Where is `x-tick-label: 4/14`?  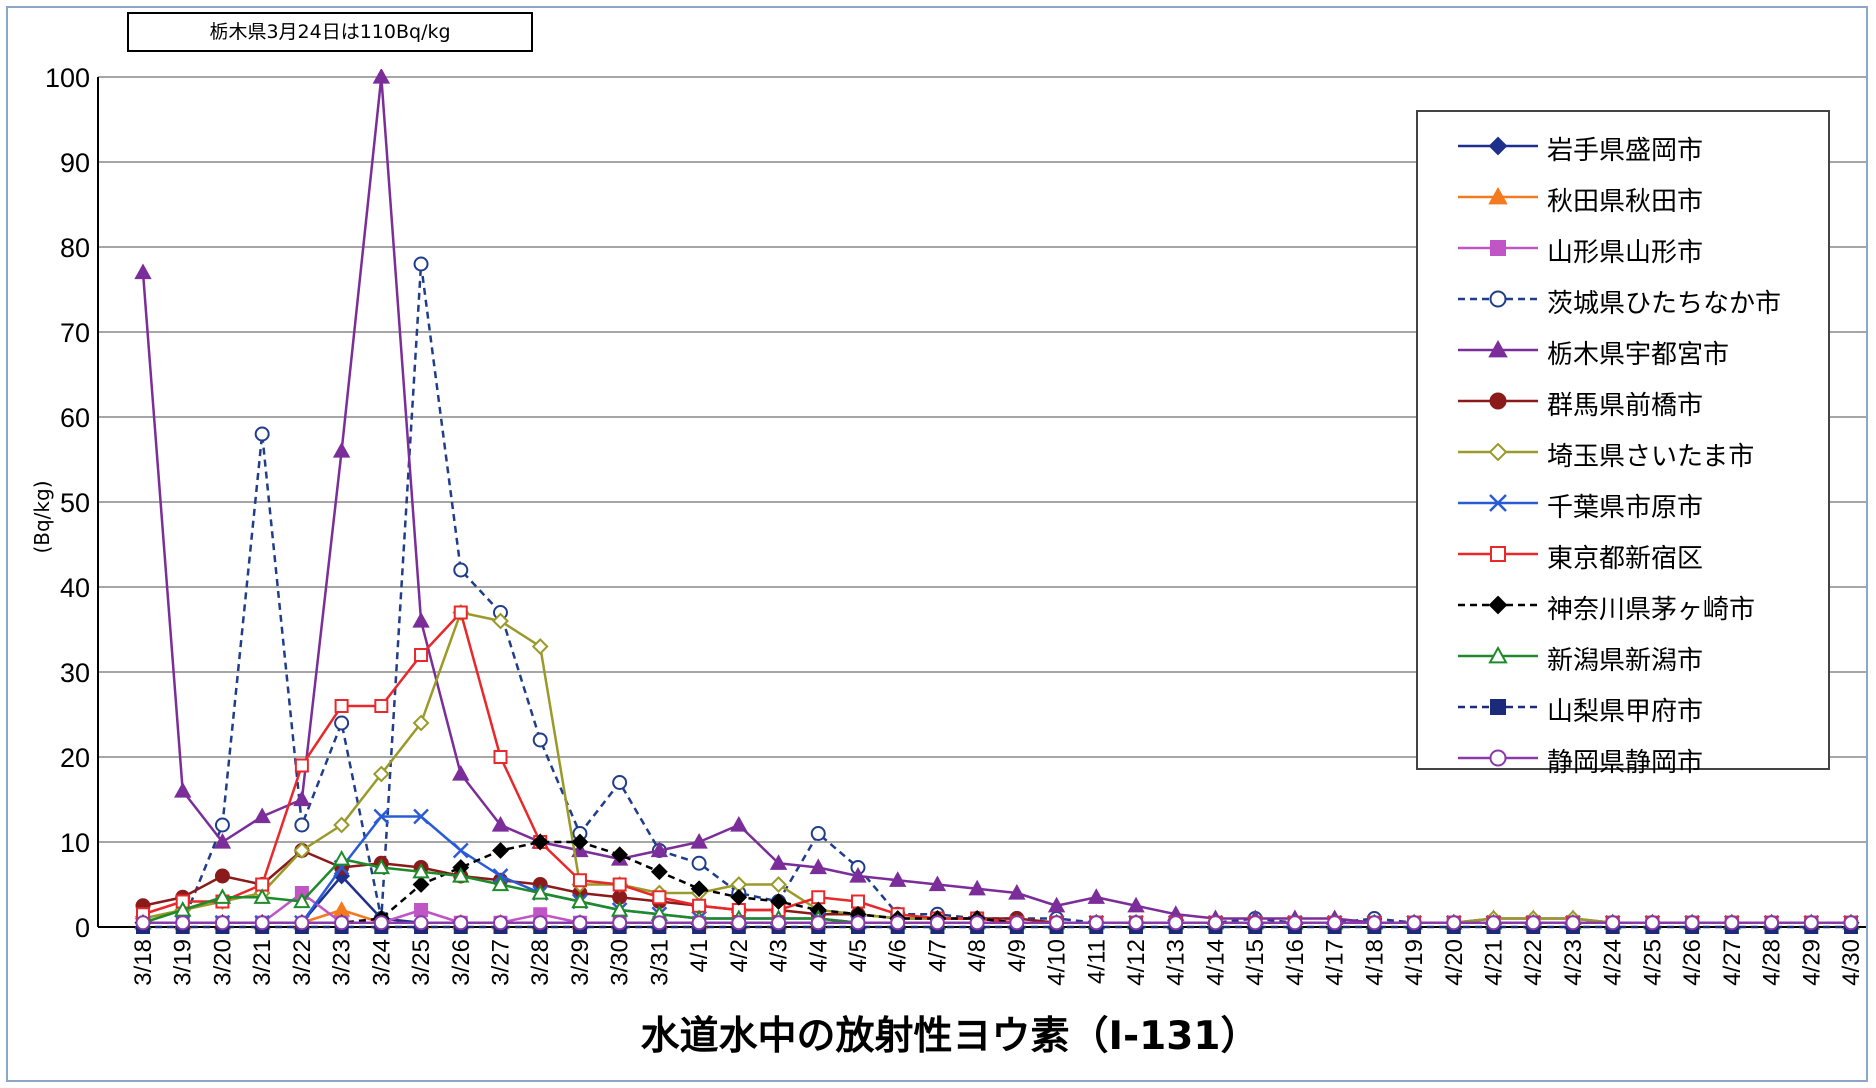
x-tick-label: 4/14 is located at coordinates (1215, 962).